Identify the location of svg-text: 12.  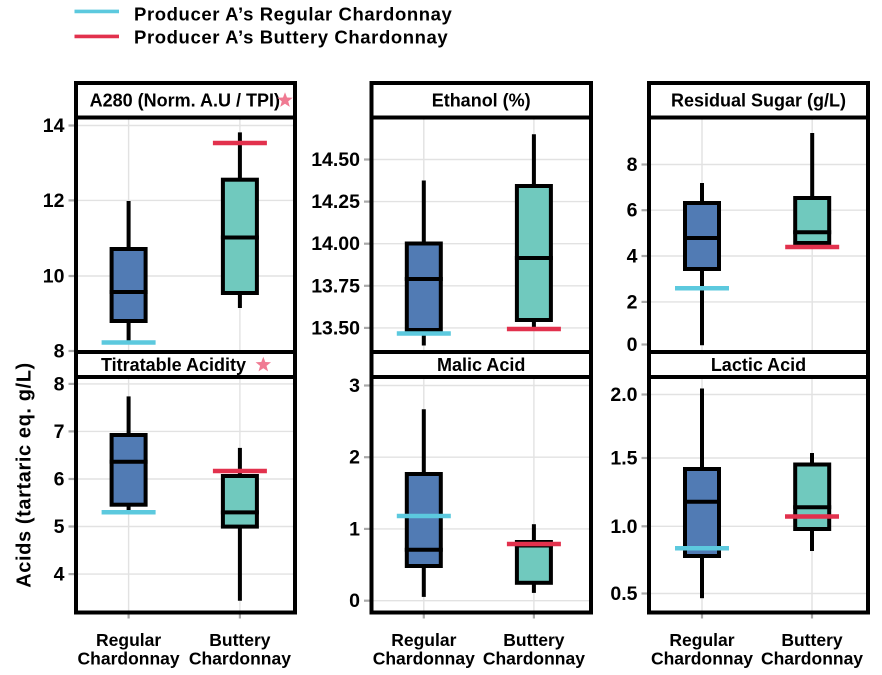
(54, 201).